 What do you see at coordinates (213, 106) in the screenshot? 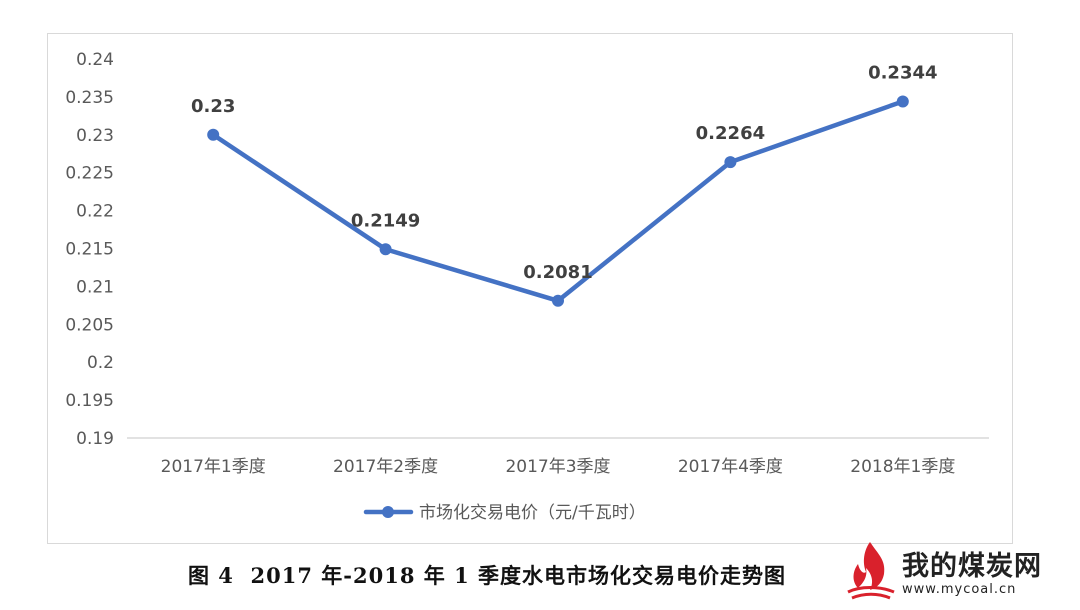
I see `data-label: 0.23` at bounding box center [213, 106].